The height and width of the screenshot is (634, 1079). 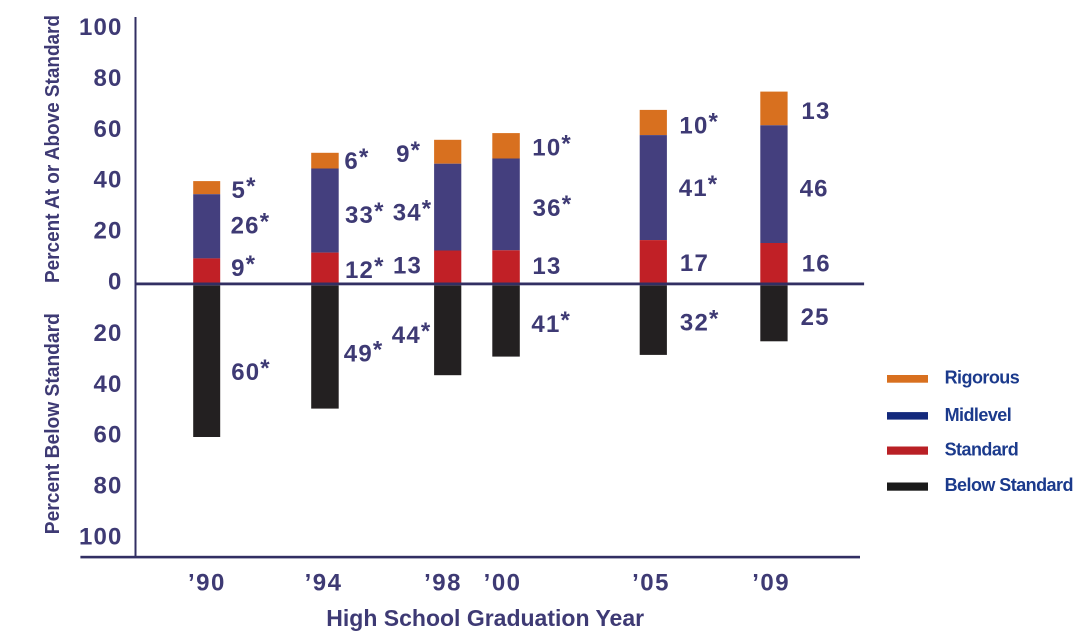 What do you see at coordinates (365, 213) in the screenshot?
I see `svg-text: 33*` at bounding box center [365, 213].